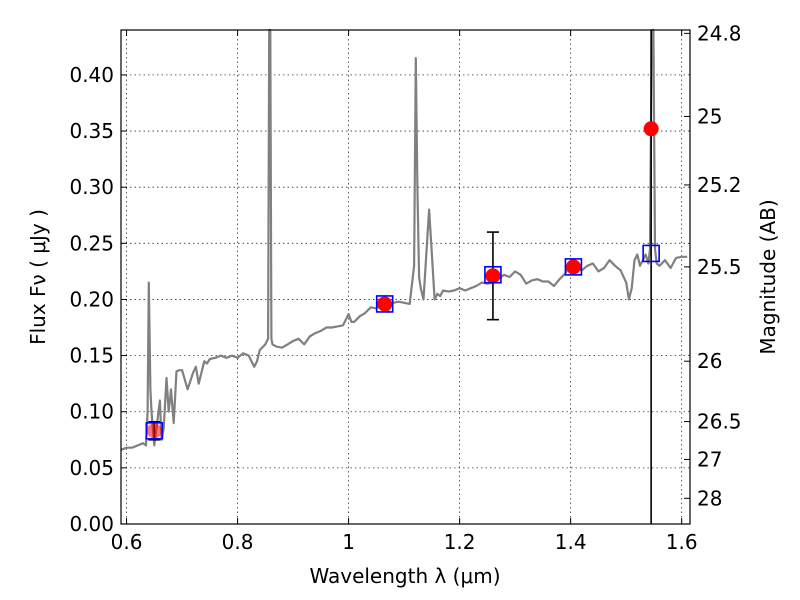 Image resolution: width=800 pixels, height=600 pixels. Describe the element at coordinates (709, 459) in the screenshot. I see `right-tick-label: 27` at that location.